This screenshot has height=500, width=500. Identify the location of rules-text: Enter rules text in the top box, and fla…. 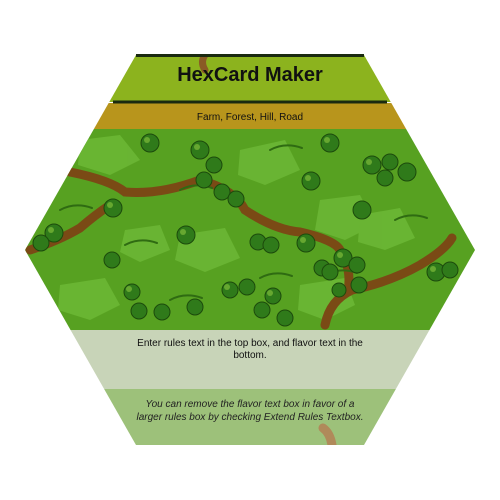
(250, 349).